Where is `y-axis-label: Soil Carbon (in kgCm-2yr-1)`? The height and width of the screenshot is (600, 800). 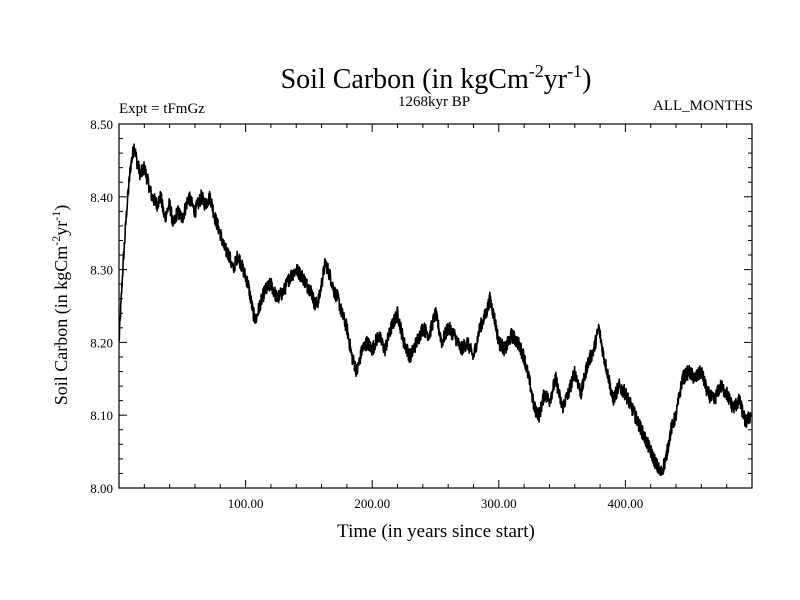
y-axis-label: Soil Carbon (in kgCm-2yr-1) is located at coordinates (60, 305).